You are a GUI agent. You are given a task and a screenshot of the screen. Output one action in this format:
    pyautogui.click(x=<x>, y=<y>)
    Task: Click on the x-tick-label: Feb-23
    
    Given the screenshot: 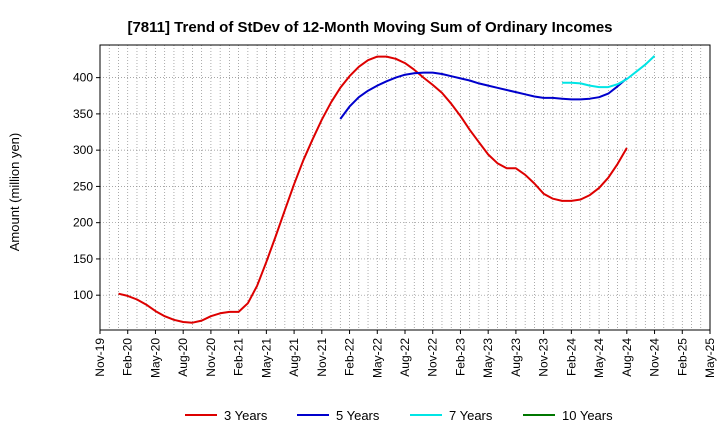 What is the action you would take?
    pyautogui.click(x=460, y=357)
    